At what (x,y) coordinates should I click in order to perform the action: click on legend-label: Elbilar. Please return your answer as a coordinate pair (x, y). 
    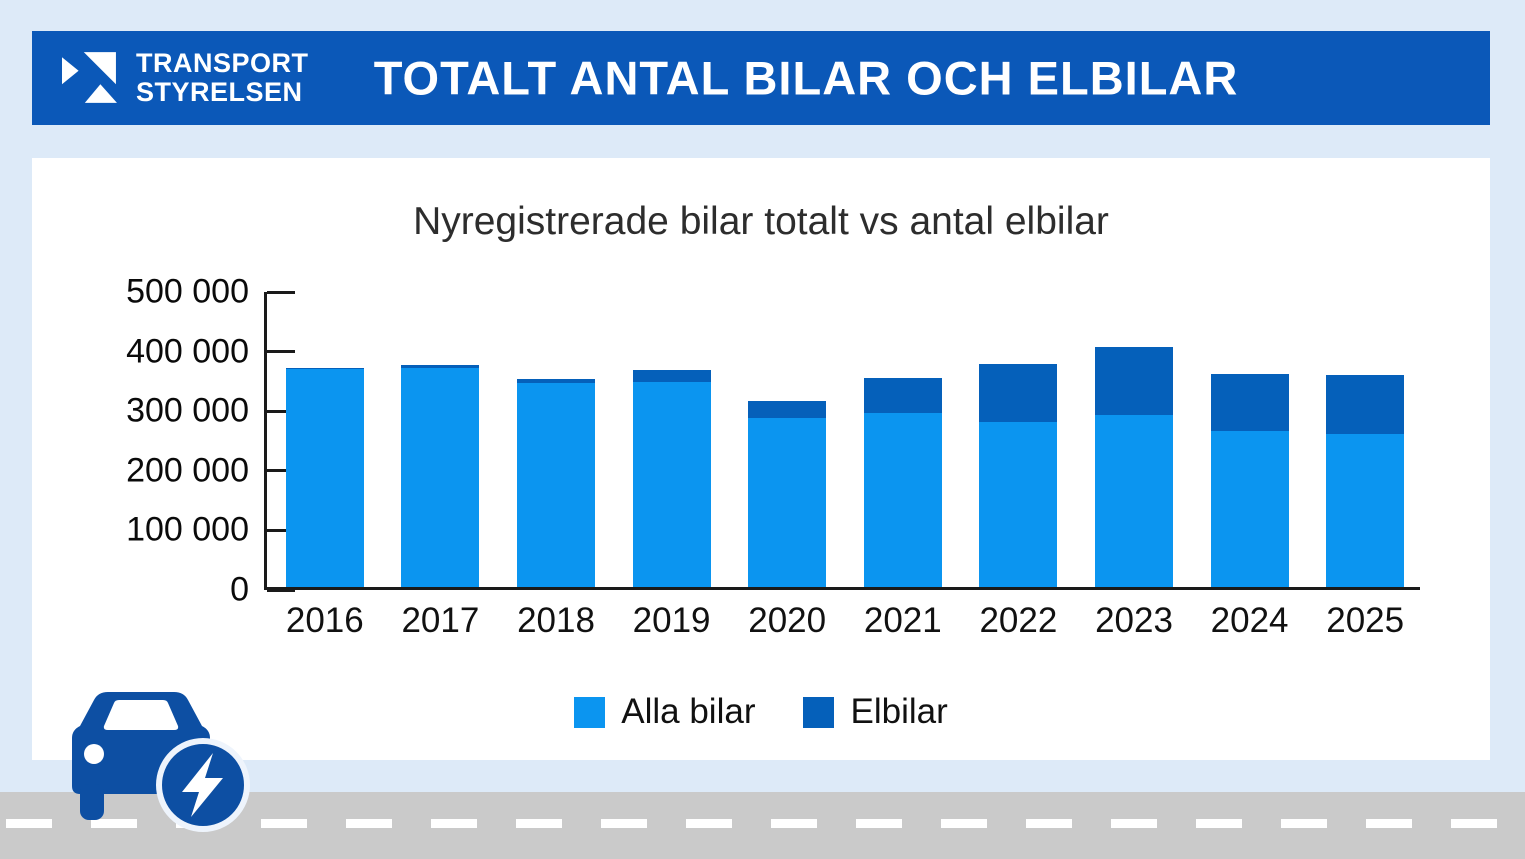
    Looking at the image, I should click on (899, 711).